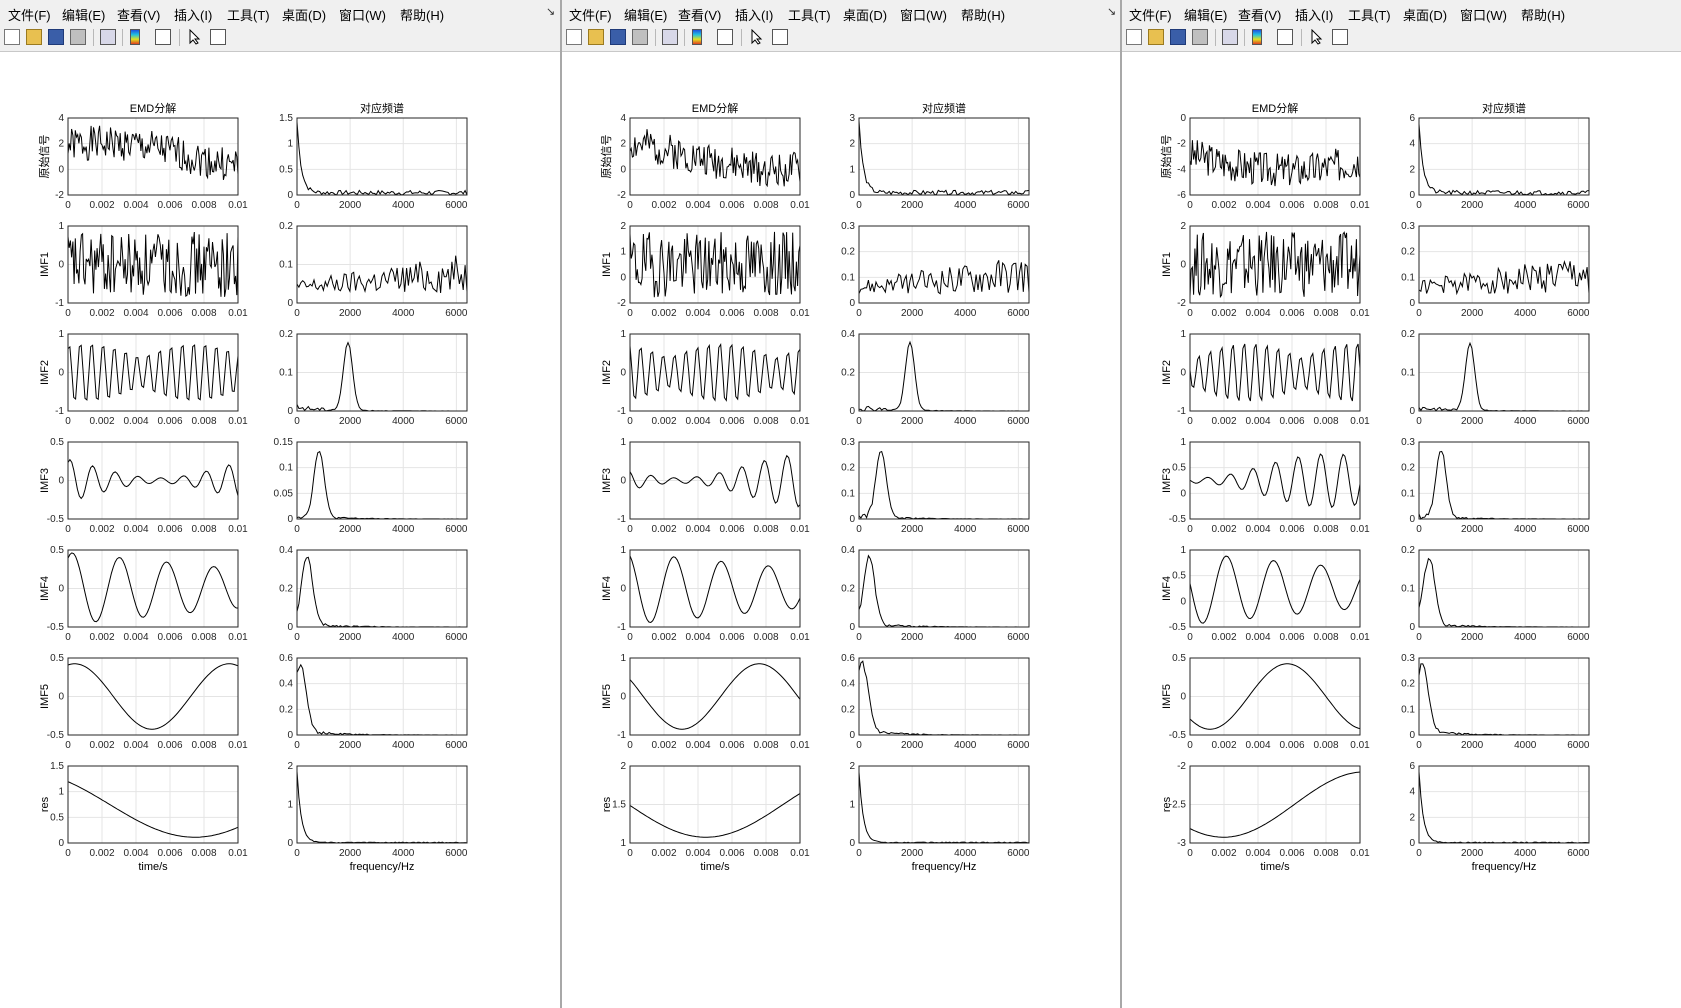  Describe the element at coordinates (939, 162) in the screenshot. I see `spectrum-subplot-1: 0 2000 4000 6000 0 1 2 3` at that location.